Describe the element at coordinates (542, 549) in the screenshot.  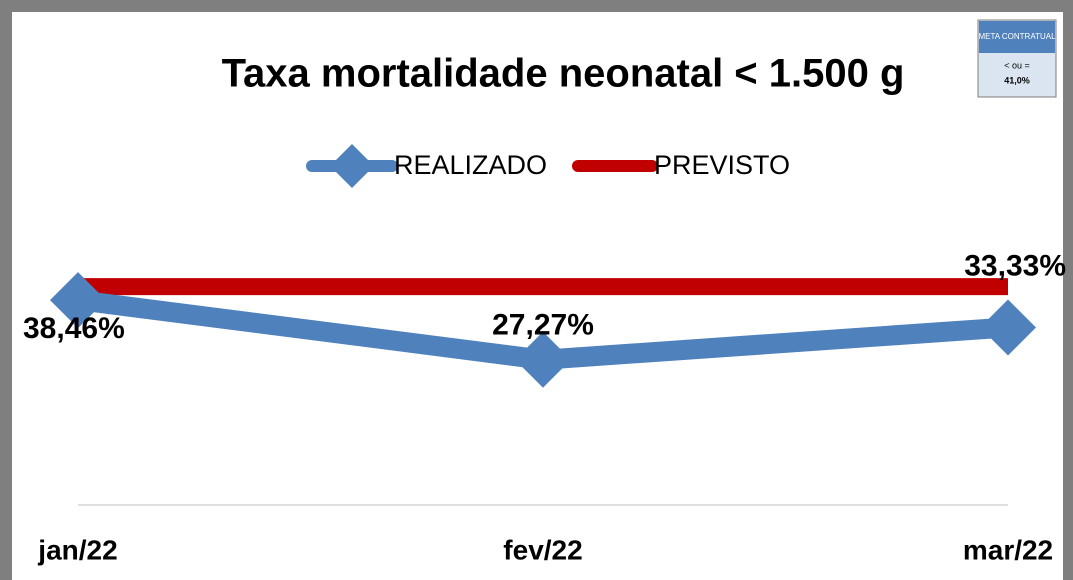
I see `x-tick-label: fev/22` at that location.